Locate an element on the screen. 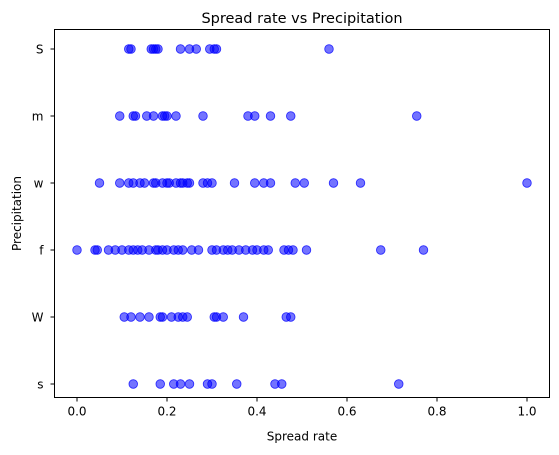  x-tick-label: 0.6 is located at coordinates (346, 412).